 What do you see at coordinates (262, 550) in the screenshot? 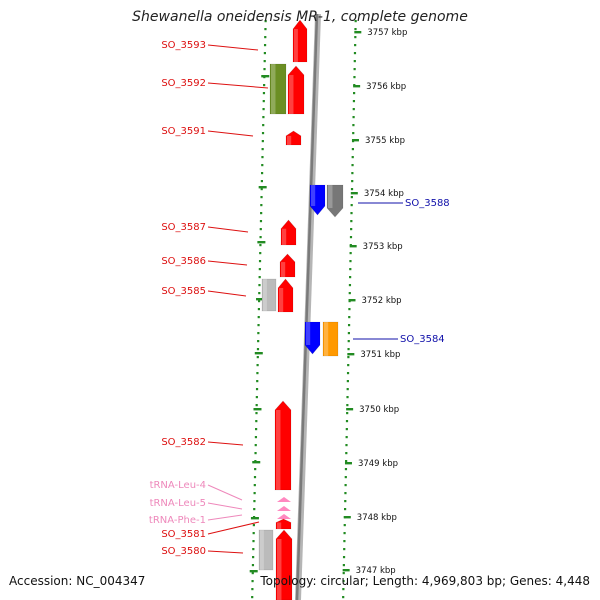
I see `gene-gray-box-lower-highlight` at bounding box center [262, 550].